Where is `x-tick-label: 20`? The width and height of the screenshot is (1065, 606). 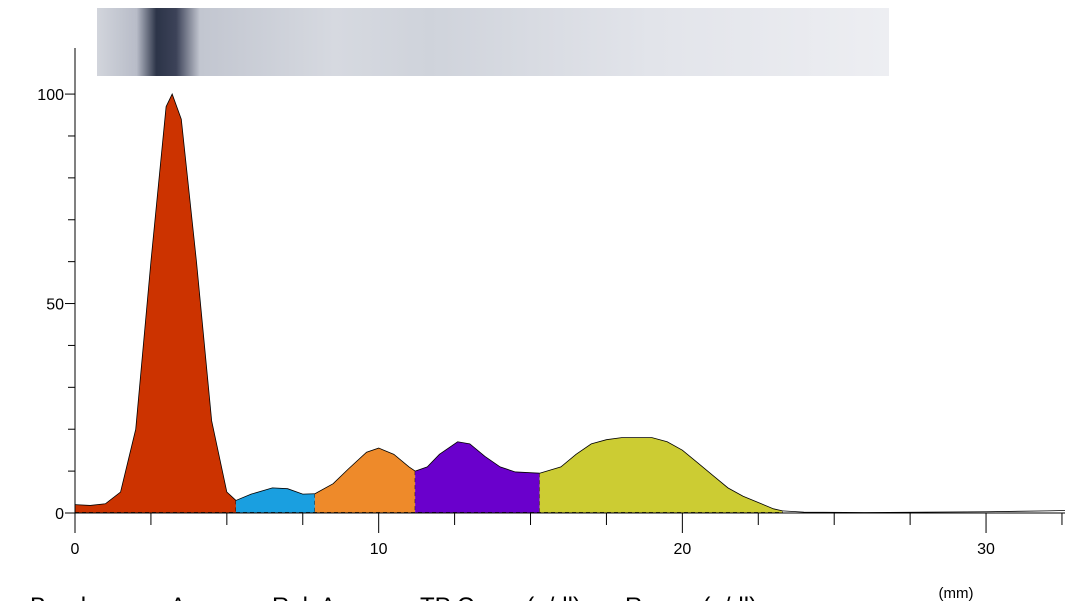
x-tick-label: 20 is located at coordinates (682, 549).